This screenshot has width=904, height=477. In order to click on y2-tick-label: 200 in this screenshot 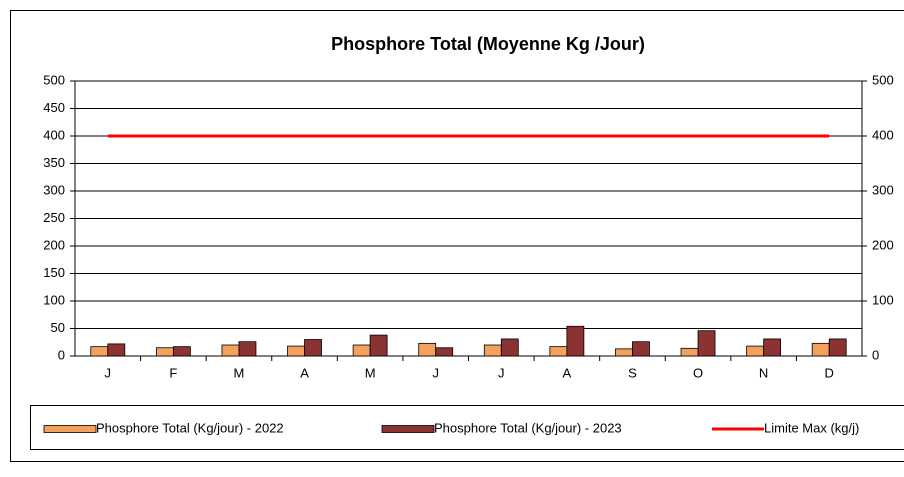, I will do `click(883, 244)`.